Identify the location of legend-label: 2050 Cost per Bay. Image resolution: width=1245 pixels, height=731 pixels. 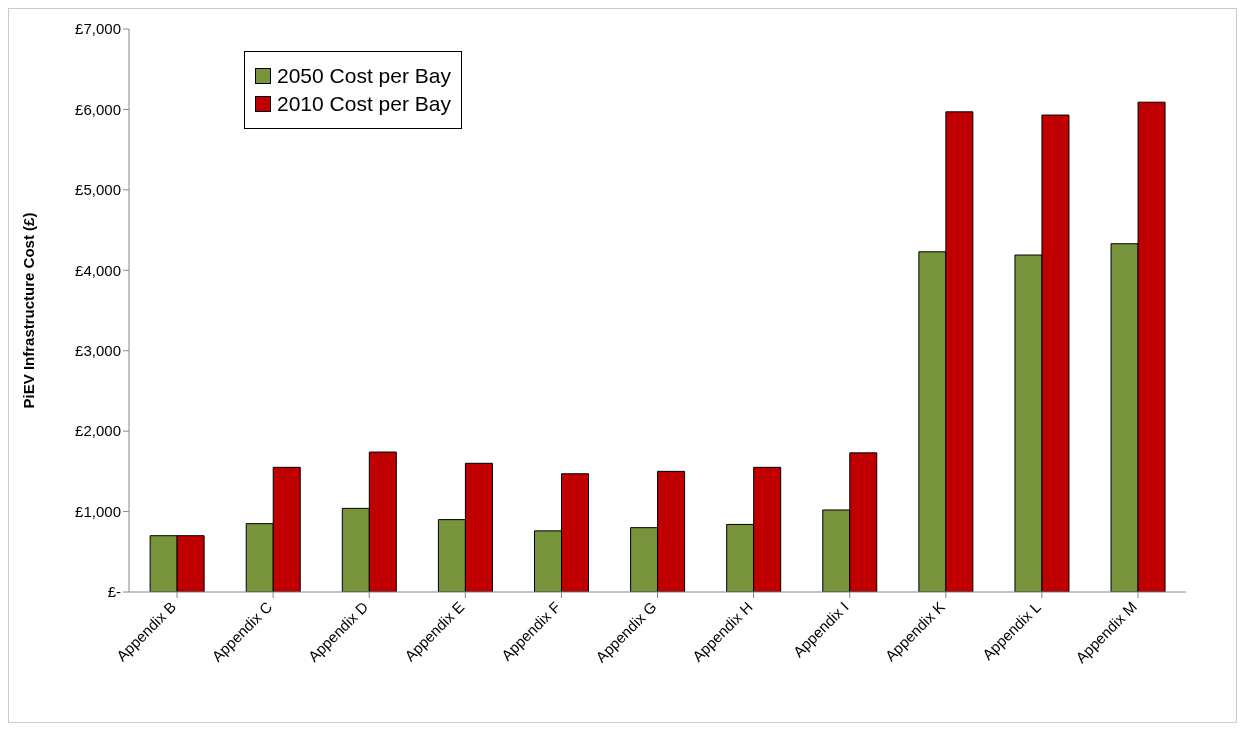
(364, 76).